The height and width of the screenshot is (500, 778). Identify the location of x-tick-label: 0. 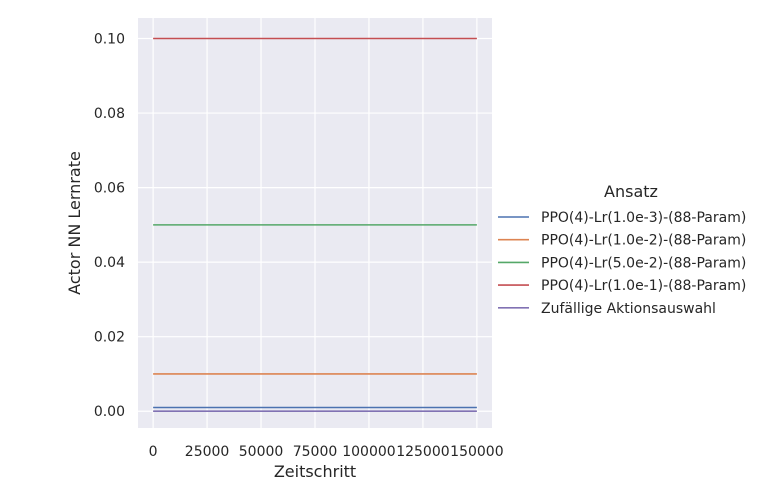
(153, 452).